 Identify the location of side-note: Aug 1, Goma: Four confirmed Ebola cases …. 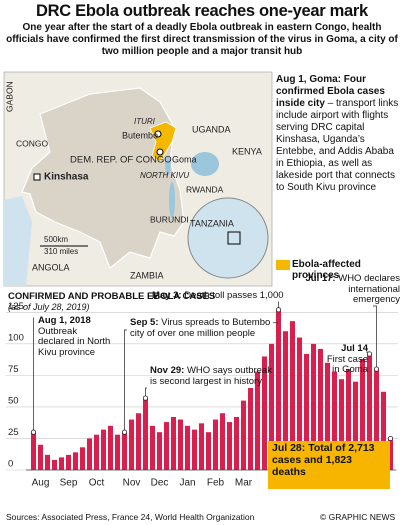
(338, 134).